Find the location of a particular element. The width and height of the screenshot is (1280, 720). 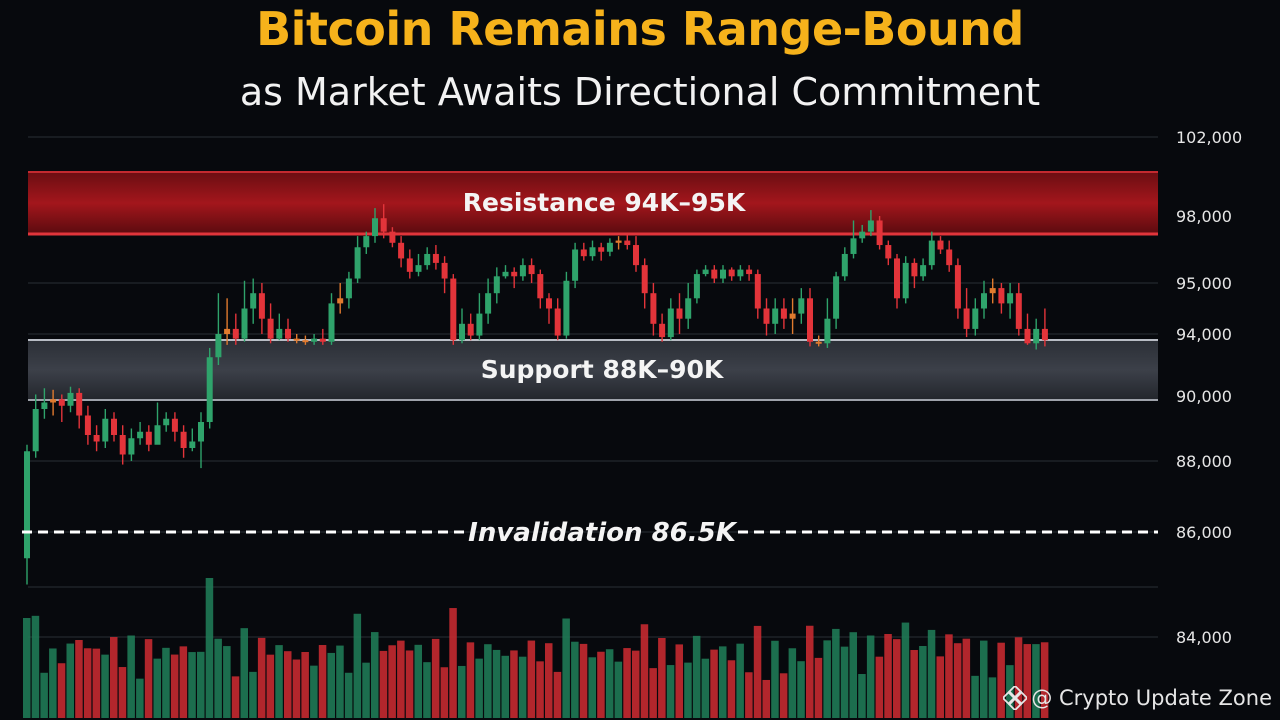

resistance-label: Resistance 94K–95K is located at coordinates (605, 202).